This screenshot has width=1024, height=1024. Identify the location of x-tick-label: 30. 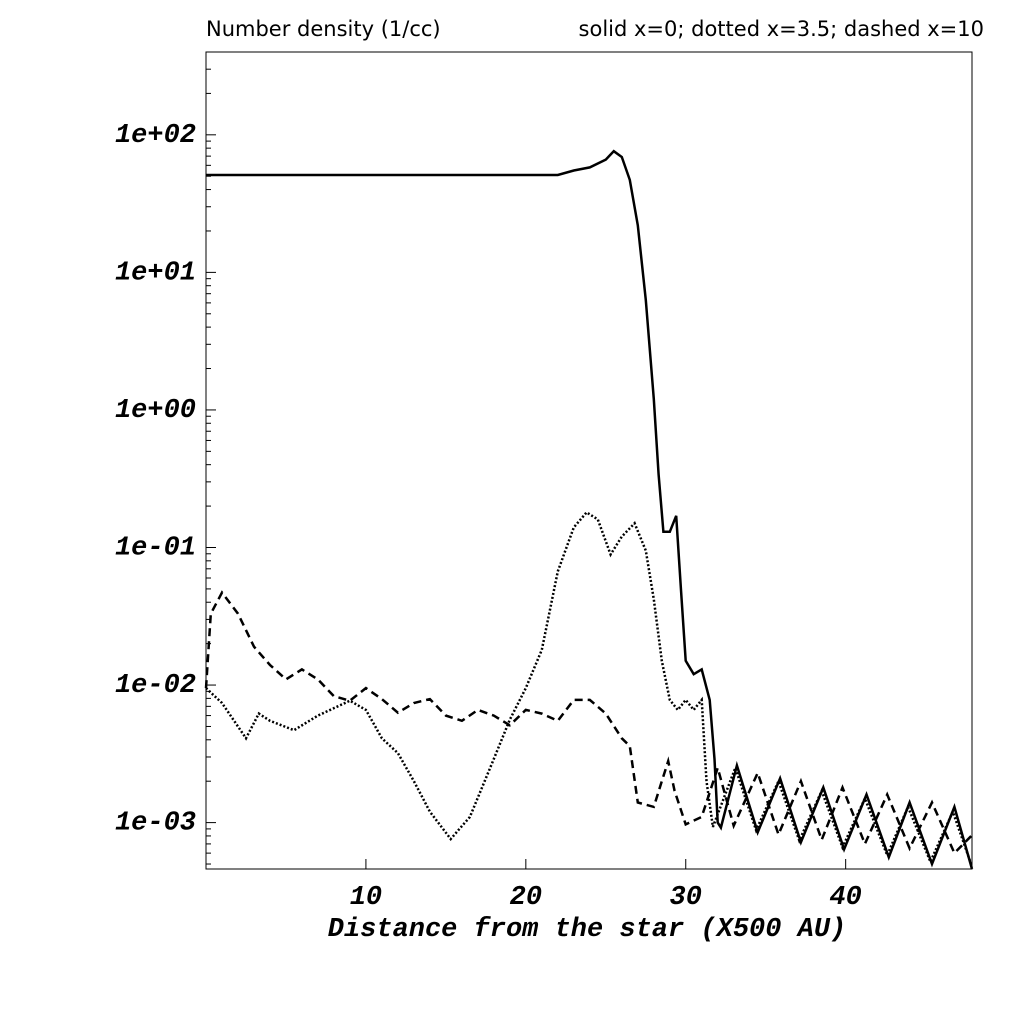
(686, 898).